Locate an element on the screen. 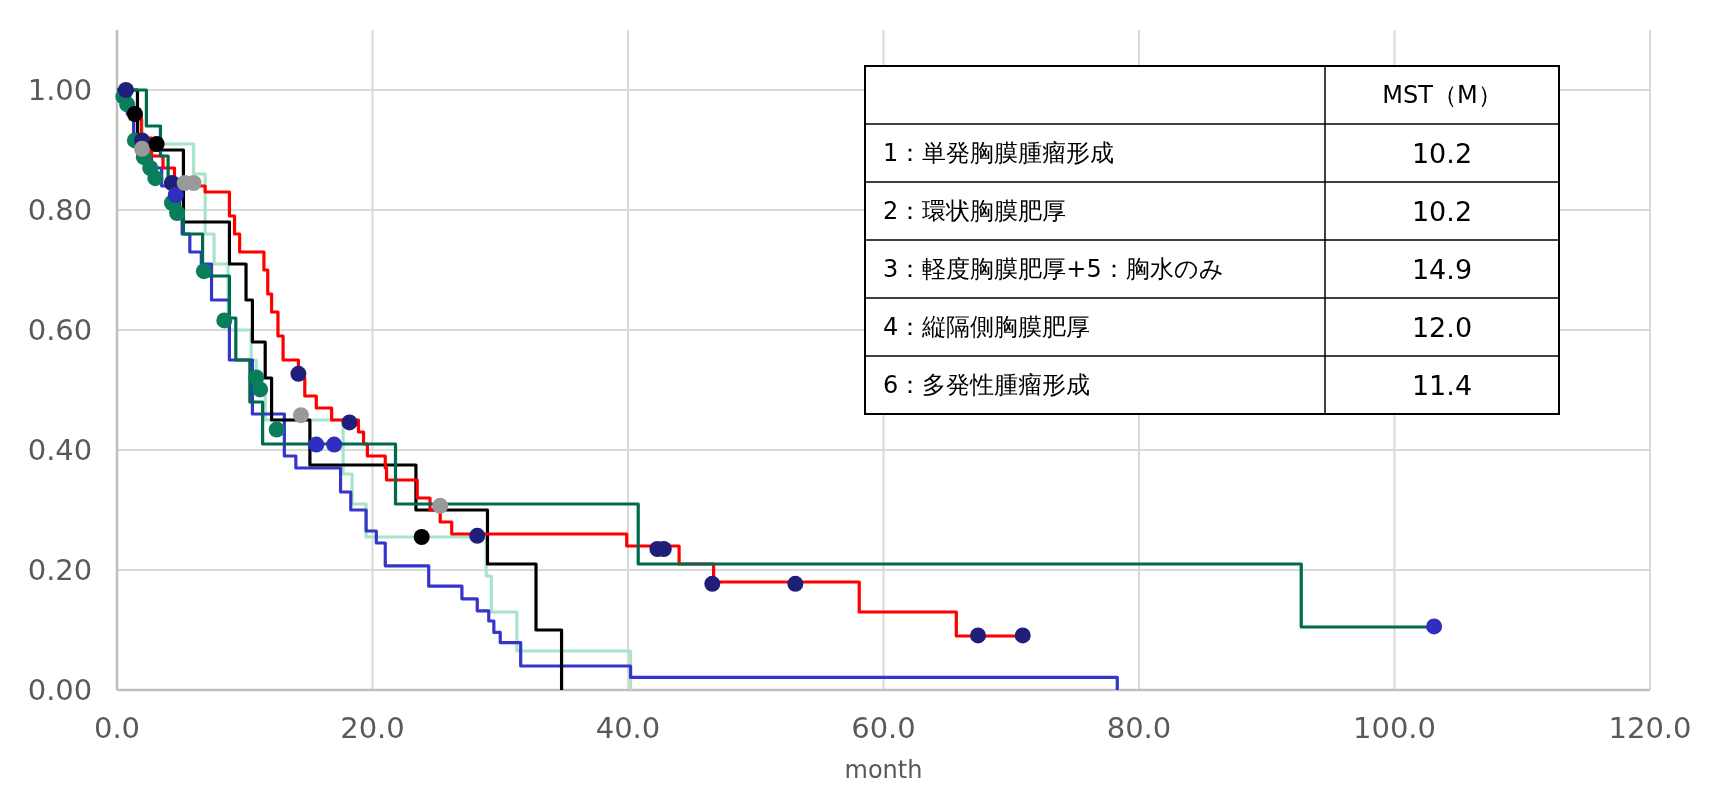 This screenshot has width=1733, height=786. x-tick-label: 100.0 is located at coordinates (1394, 728).